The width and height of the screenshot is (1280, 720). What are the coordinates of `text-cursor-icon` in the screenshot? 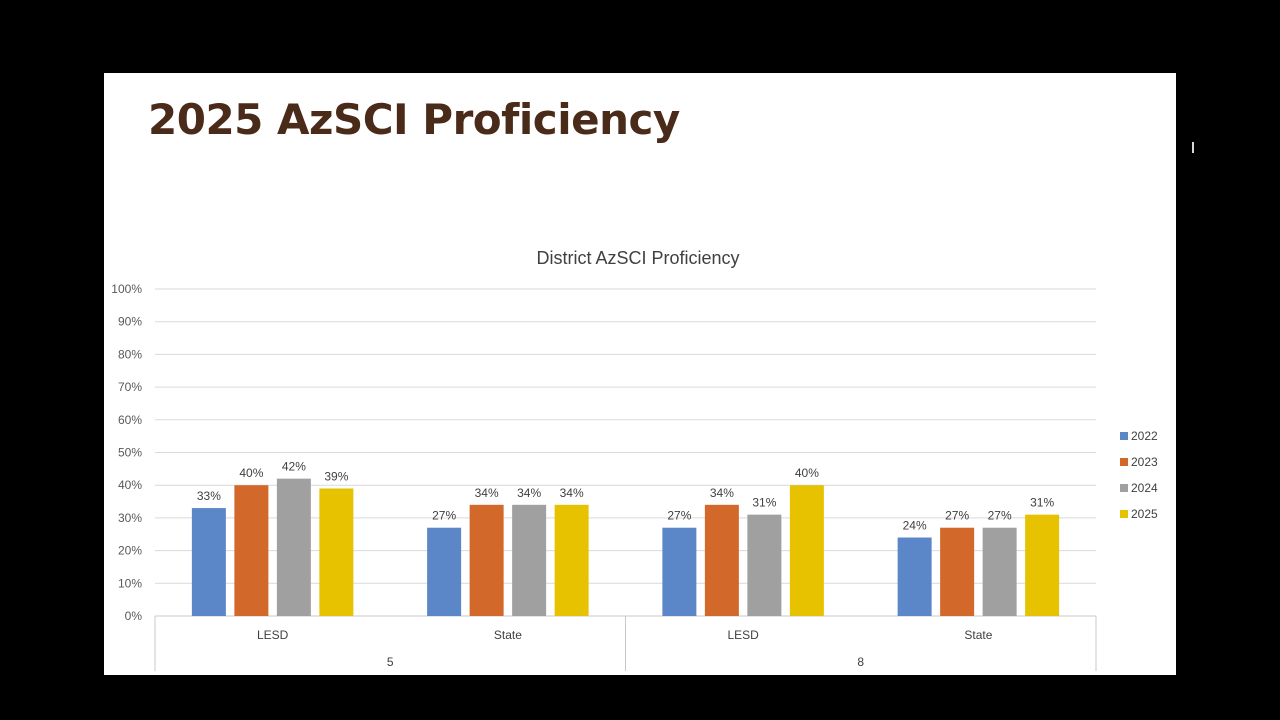 It's located at (1193, 147).